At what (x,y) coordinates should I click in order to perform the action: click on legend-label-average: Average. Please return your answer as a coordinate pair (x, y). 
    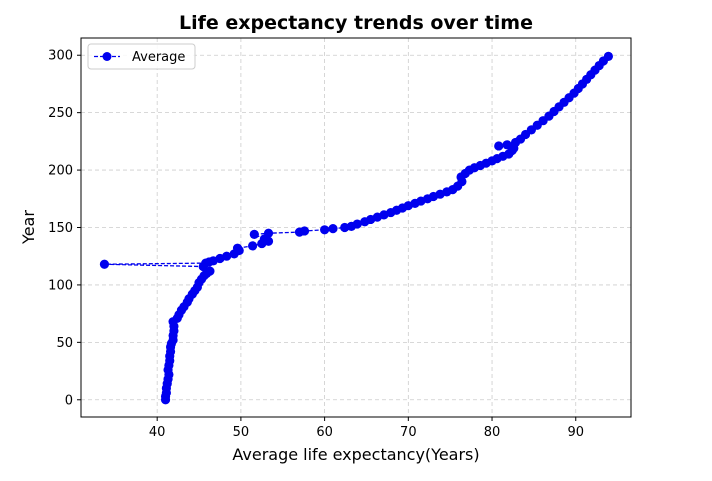
    Looking at the image, I should click on (158, 57).